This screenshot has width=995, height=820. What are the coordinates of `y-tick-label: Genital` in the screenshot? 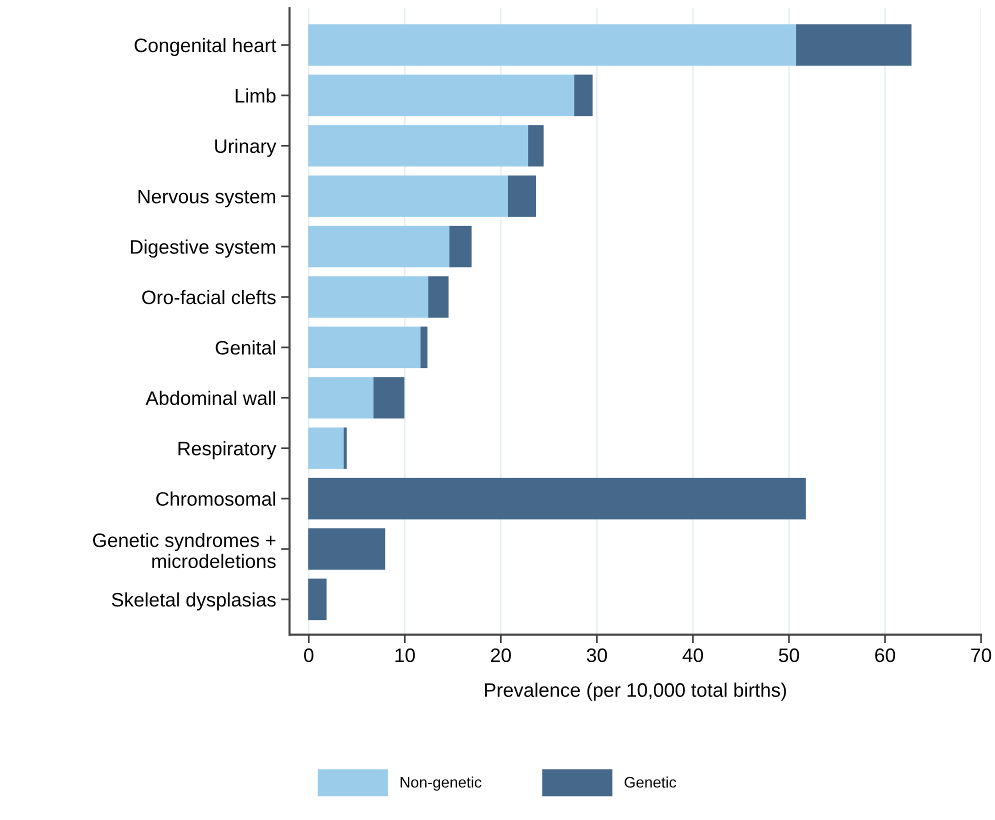 It's located at (246, 347).